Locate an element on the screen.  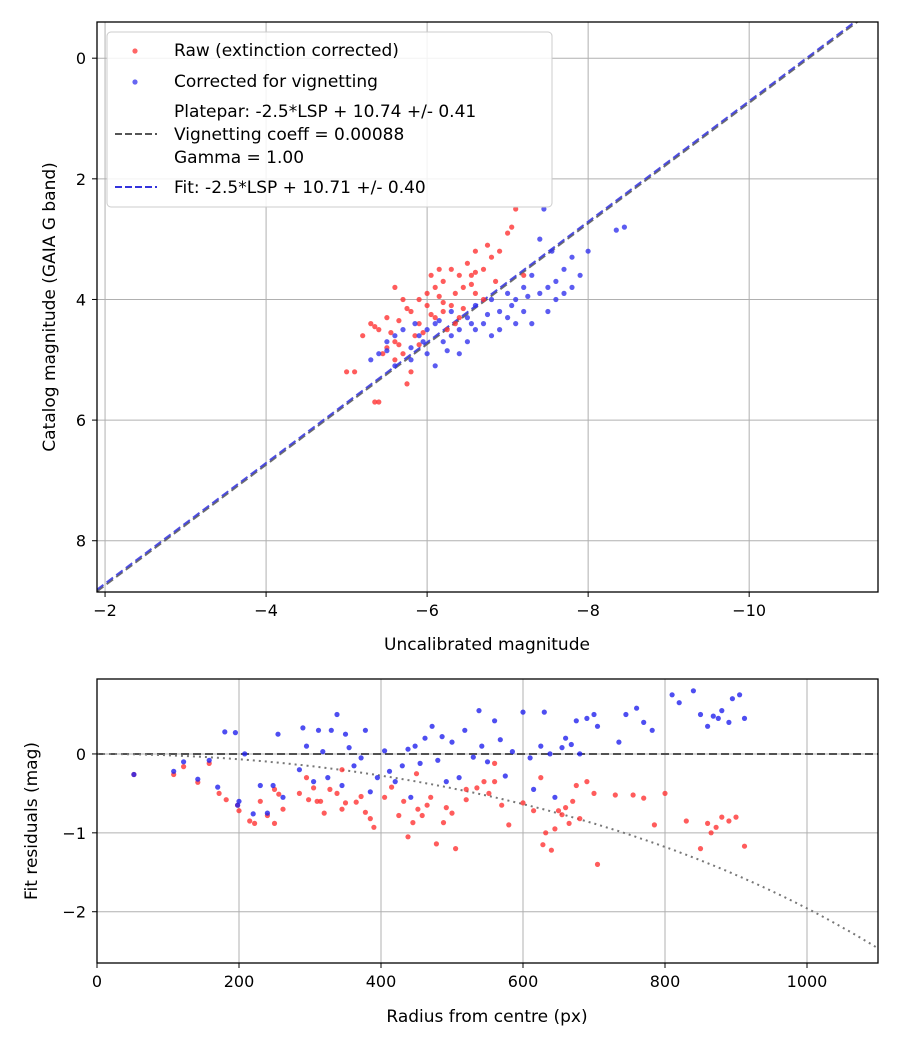
bottom-xtick-label: 1000 is located at coordinates (807, 981).